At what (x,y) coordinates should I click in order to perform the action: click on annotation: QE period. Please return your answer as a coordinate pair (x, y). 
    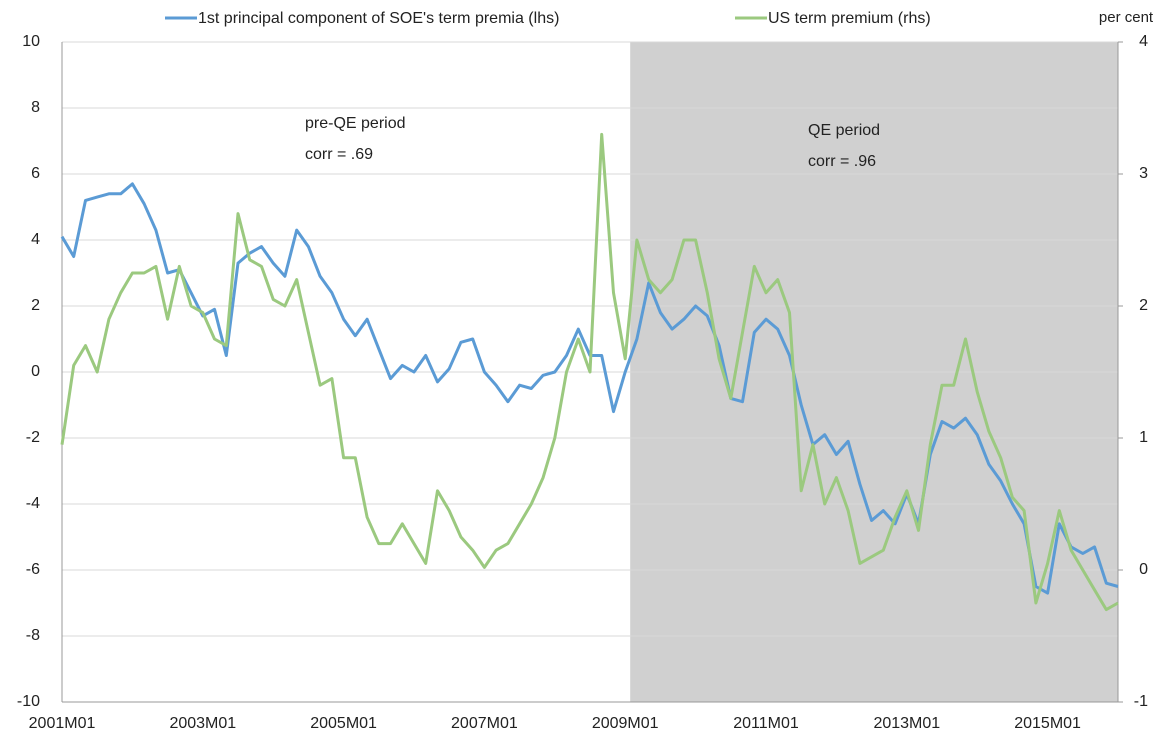
    Looking at the image, I should click on (844, 130).